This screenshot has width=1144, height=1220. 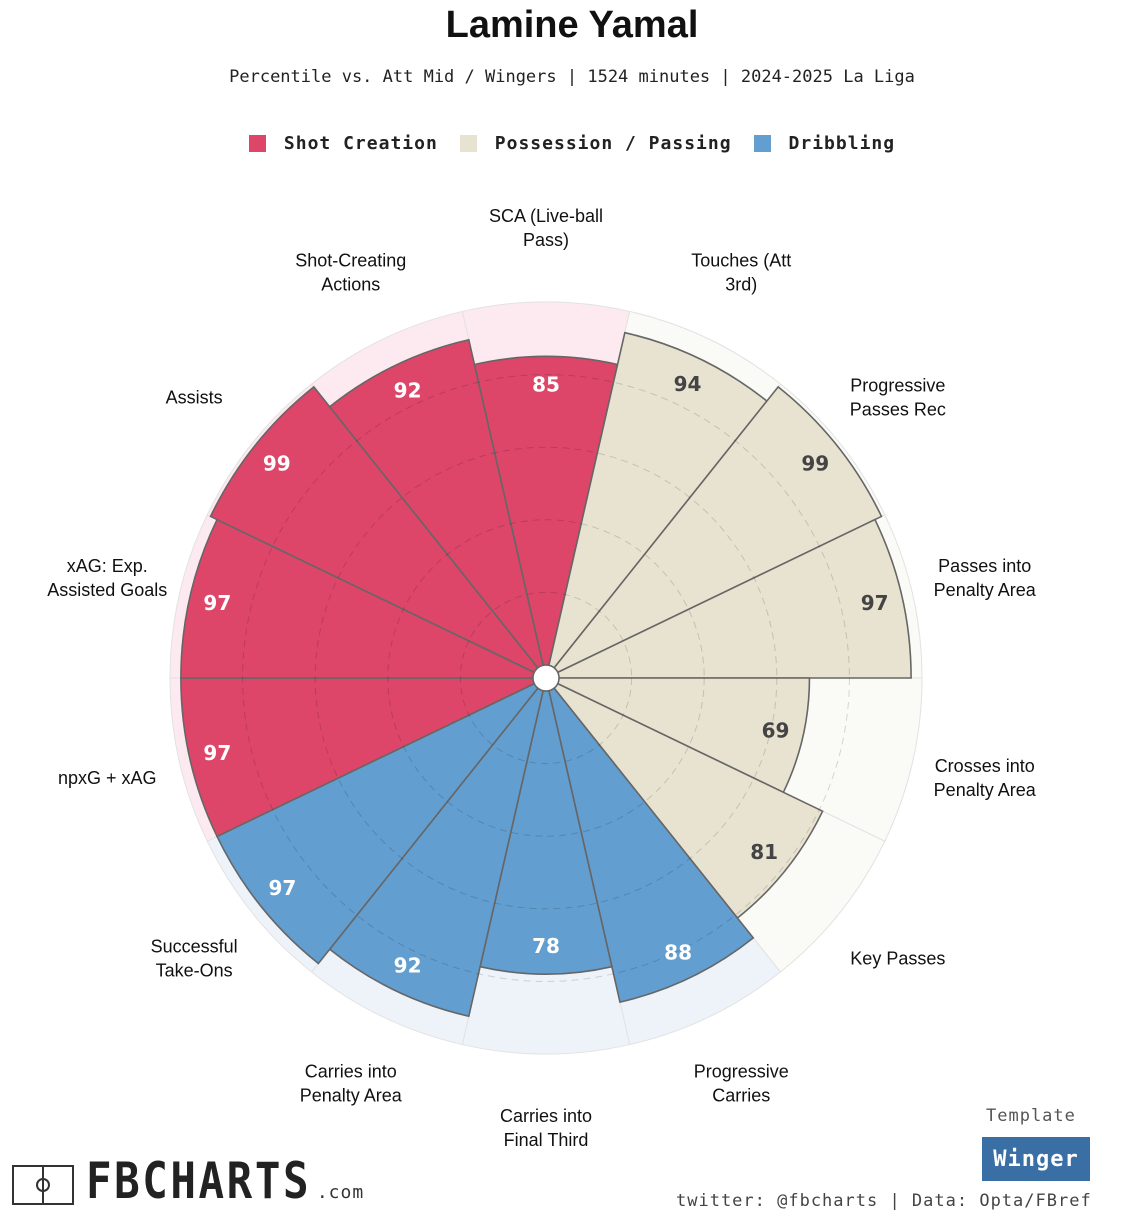 What do you see at coordinates (842, 143) in the screenshot?
I see `legend-label-dribbling: Dribbling` at bounding box center [842, 143].